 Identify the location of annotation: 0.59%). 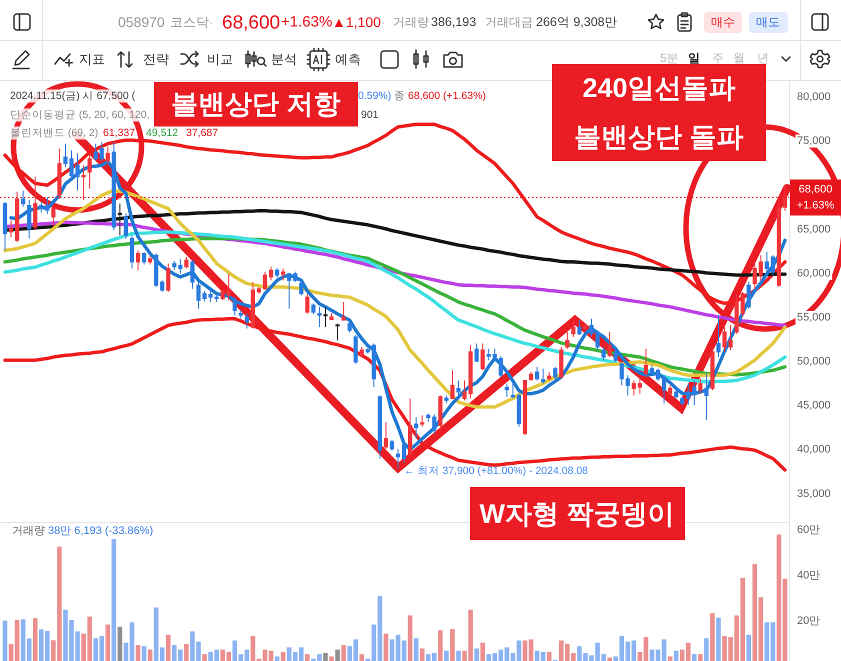
(375, 96).